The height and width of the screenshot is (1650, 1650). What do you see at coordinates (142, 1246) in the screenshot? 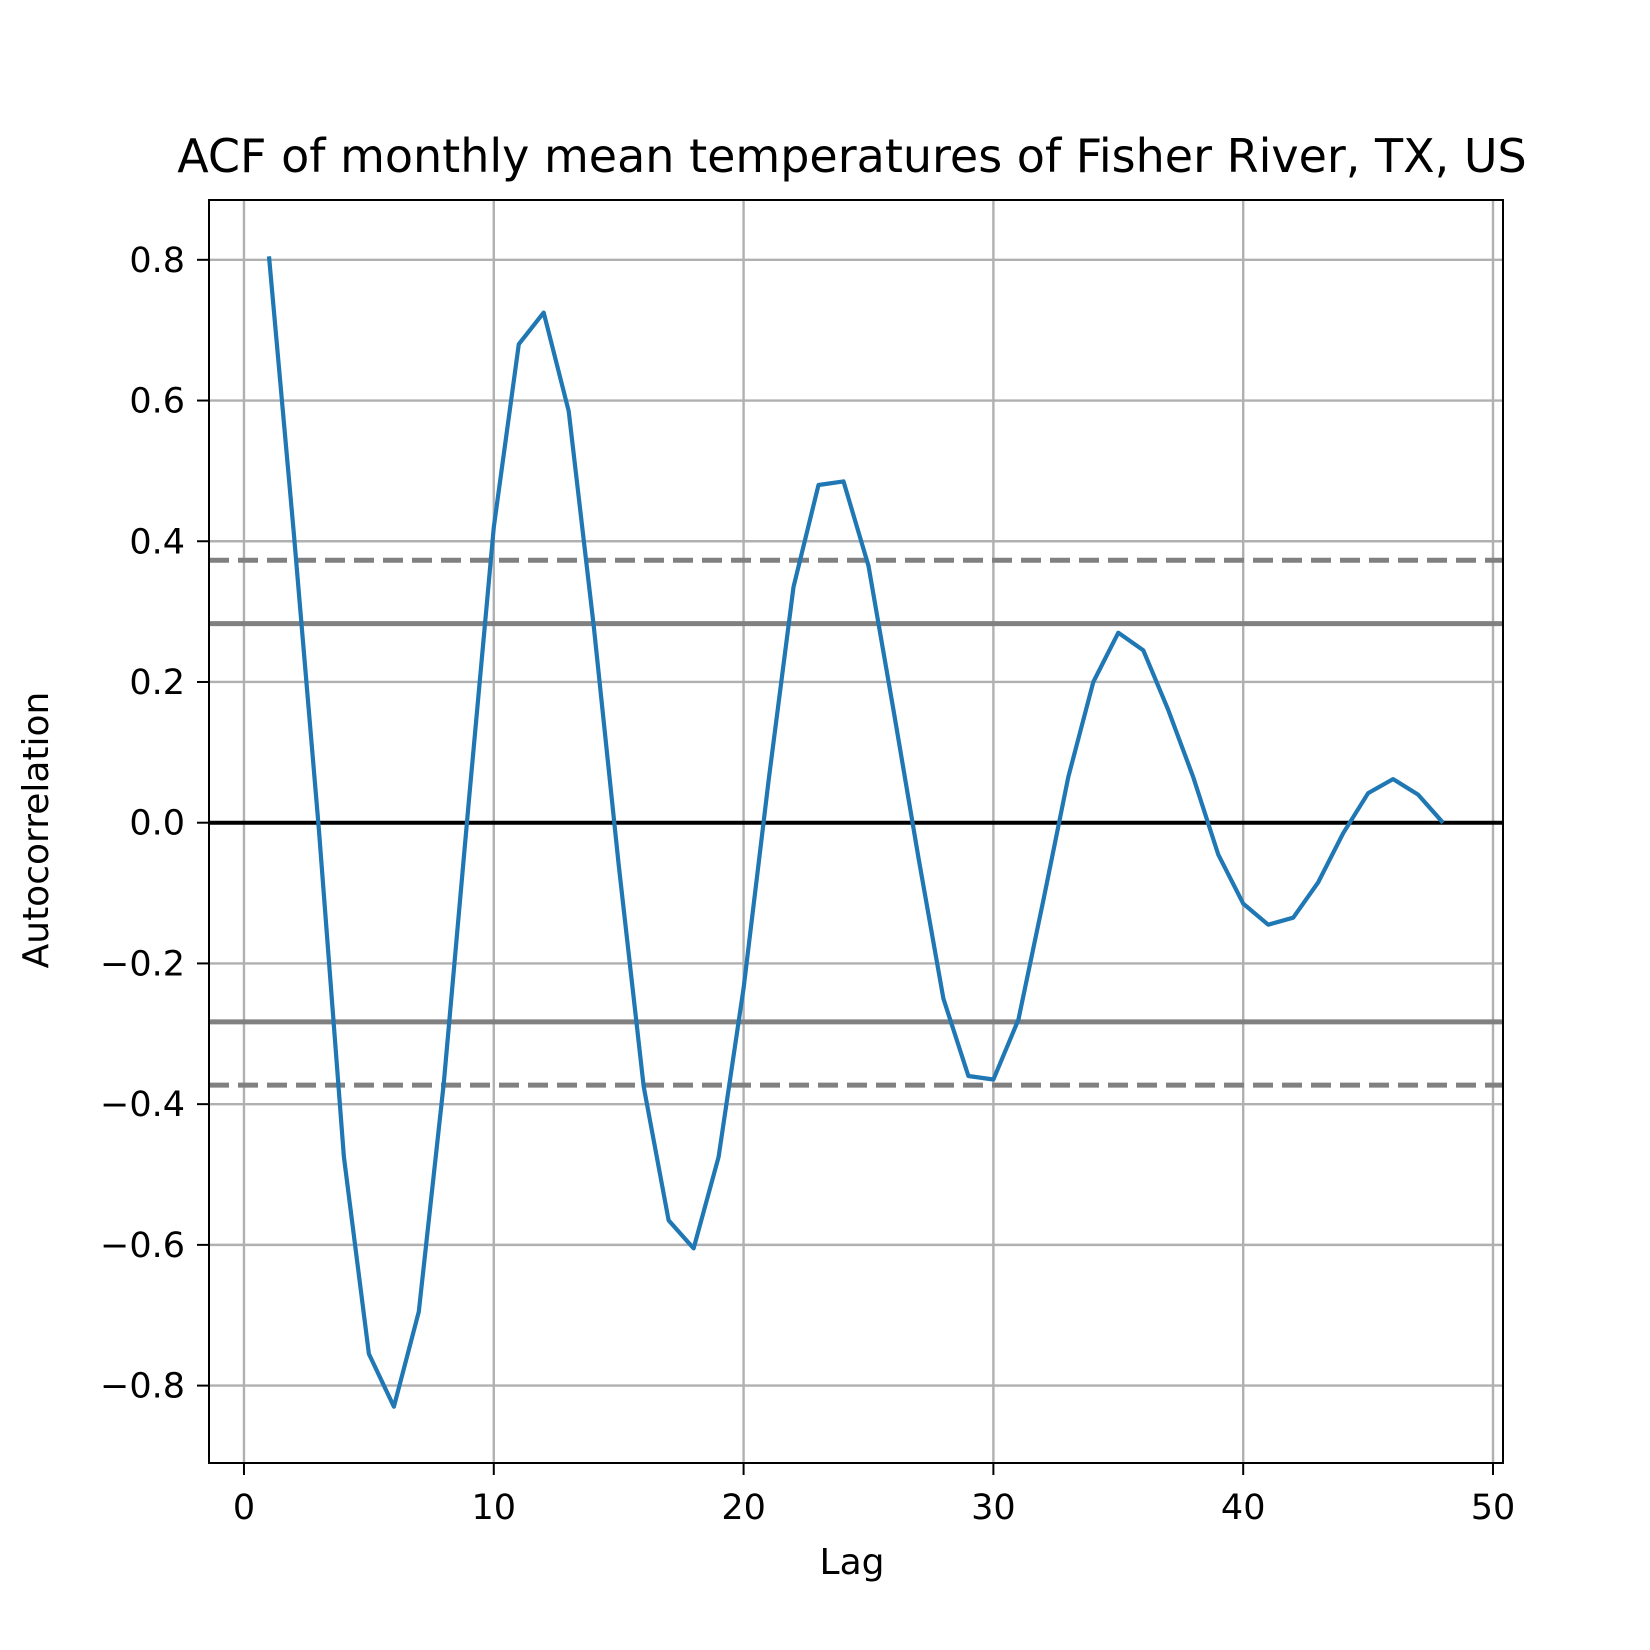
I see `y-tick-label: −0.6` at bounding box center [142, 1246].